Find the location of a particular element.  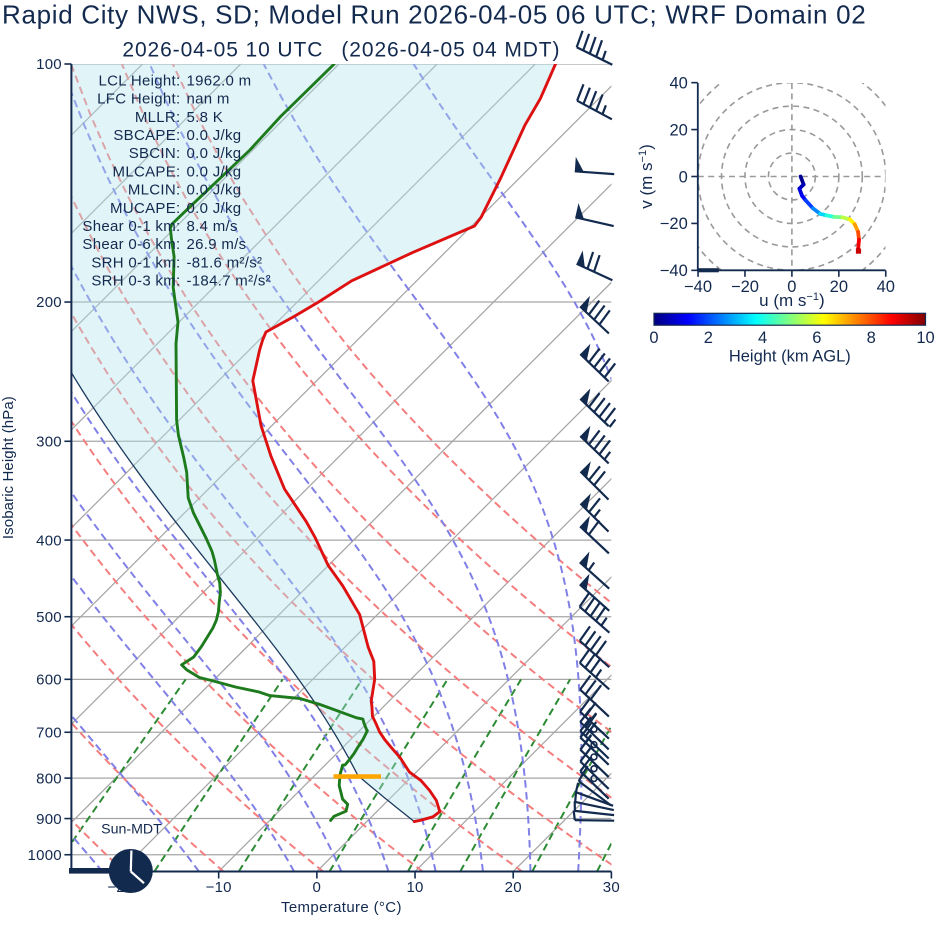

svg-text: 8.4 m/s is located at coordinates (212, 226).